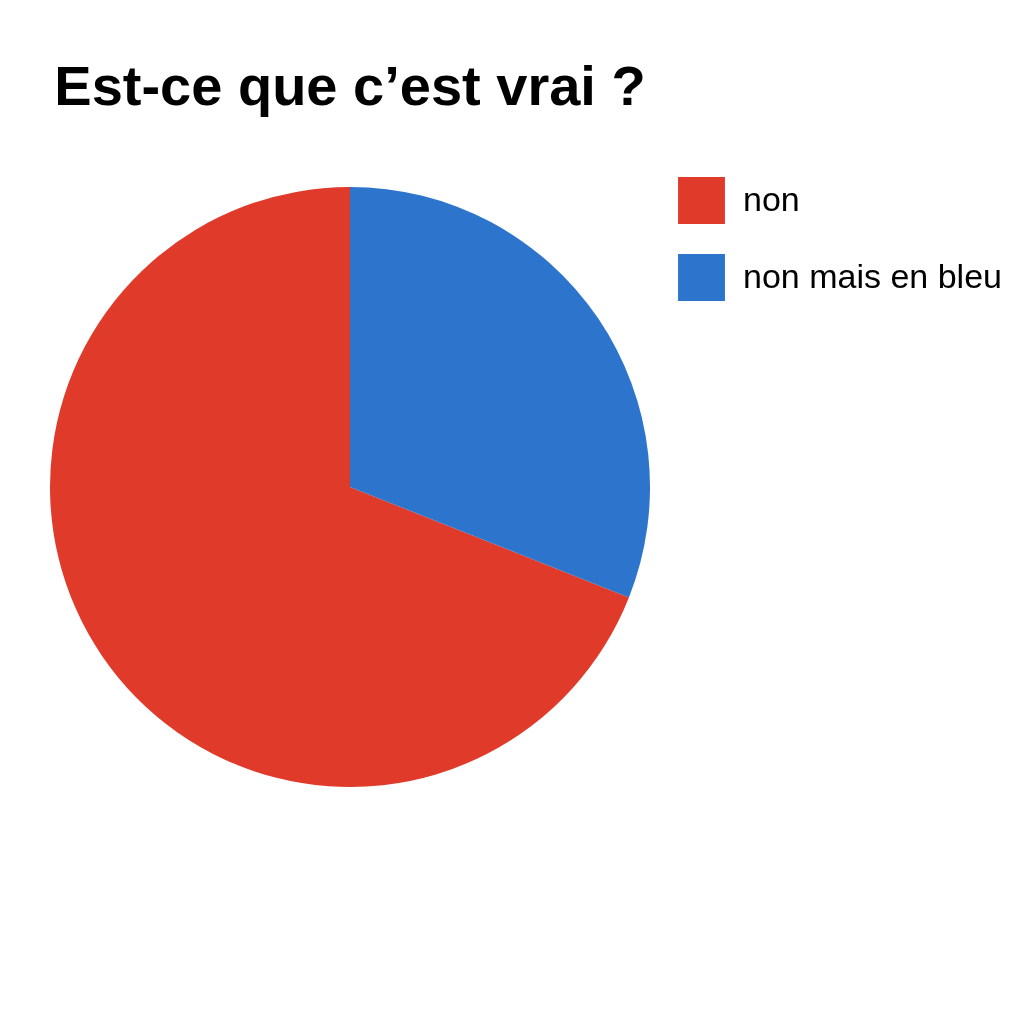 The height and width of the screenshot is (1024, 1024). Describe the element at coordinates (771, 198) in the screenshot. I see `legend-label: non` at that location.